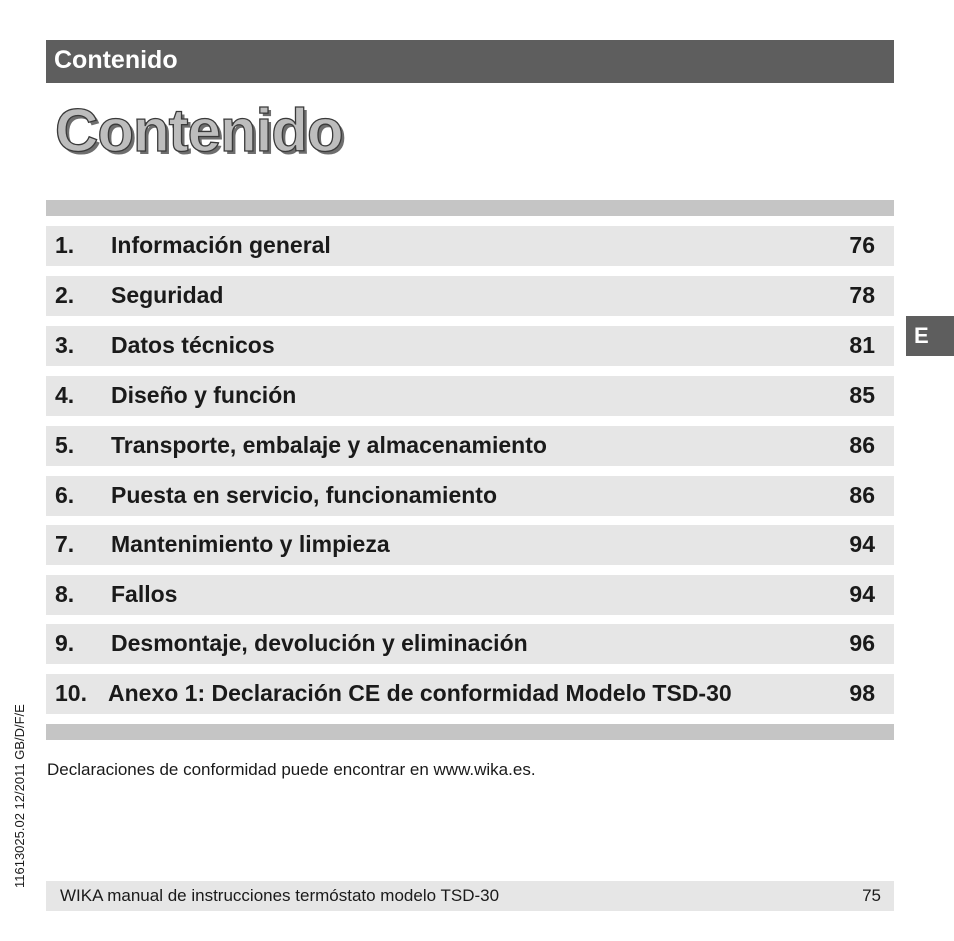 This screenshot has width=954, height=941. Describe the element at coordinates (470, 545) in the screenshot. I see `toc-row: 7. Mantenimiento y limpieza 94` at that location.